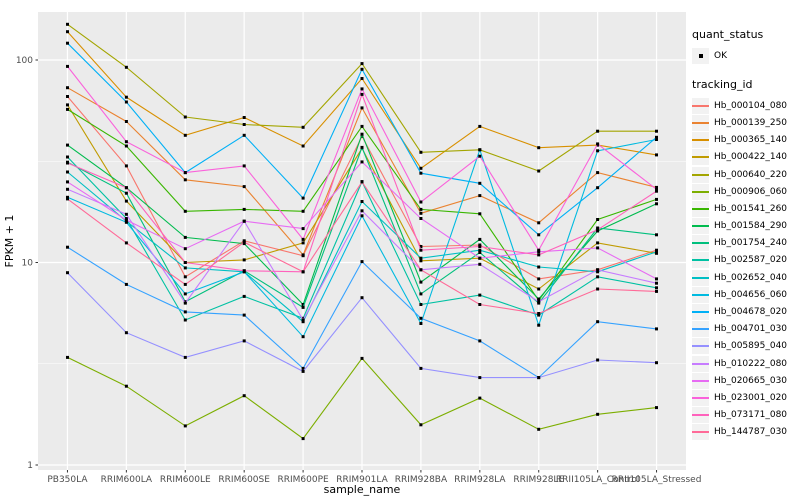 The width and height of the screenshot is (800, 500). What do you see at coordinates (746, 260) in the screenshot?
I see `legend-item-Hb_002587_020: Hb_002587_020` at bounding box center [746, 260].